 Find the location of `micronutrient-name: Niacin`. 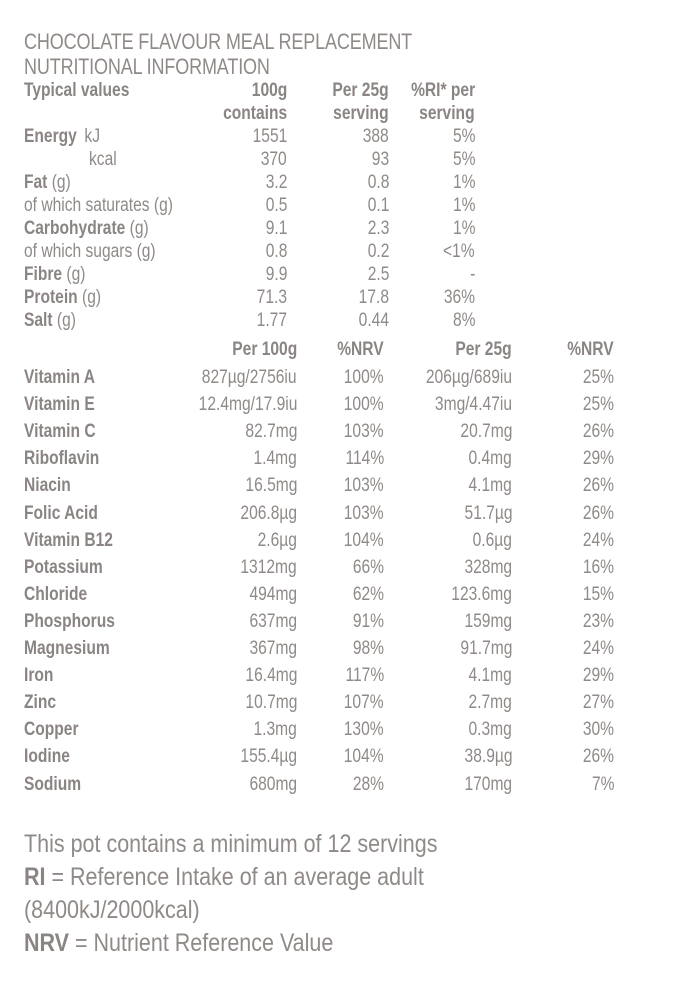

micronutrient-name: Niacin is located at coordinates (47, 486).